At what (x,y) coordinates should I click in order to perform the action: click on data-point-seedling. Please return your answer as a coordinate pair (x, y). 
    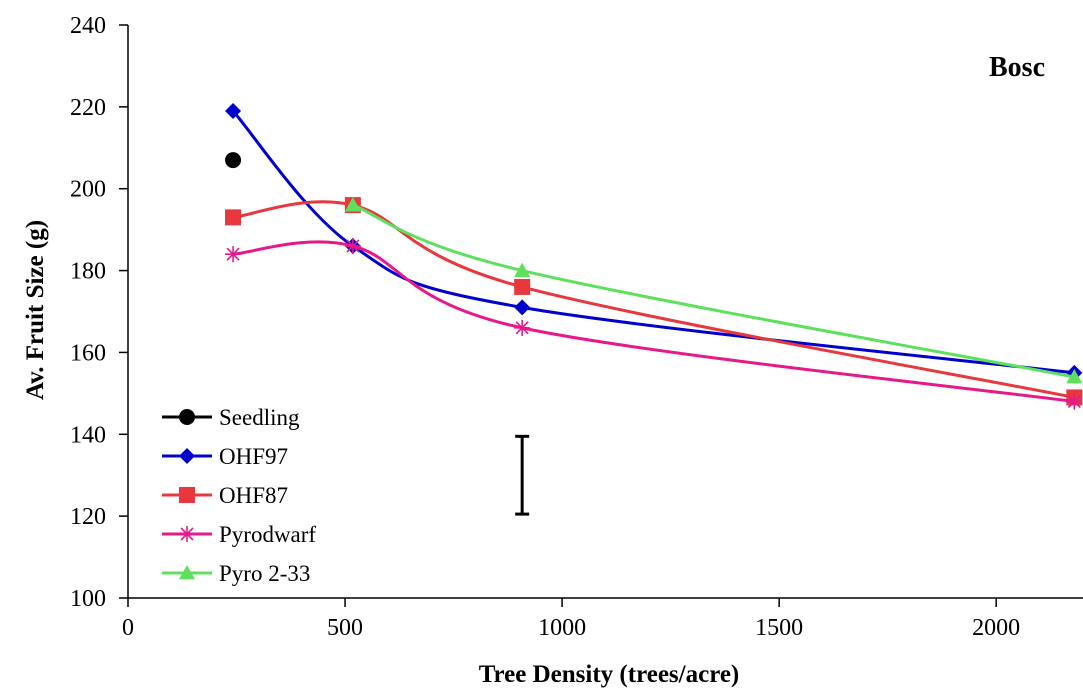
    Looking at the image, I should click on (233, 160).